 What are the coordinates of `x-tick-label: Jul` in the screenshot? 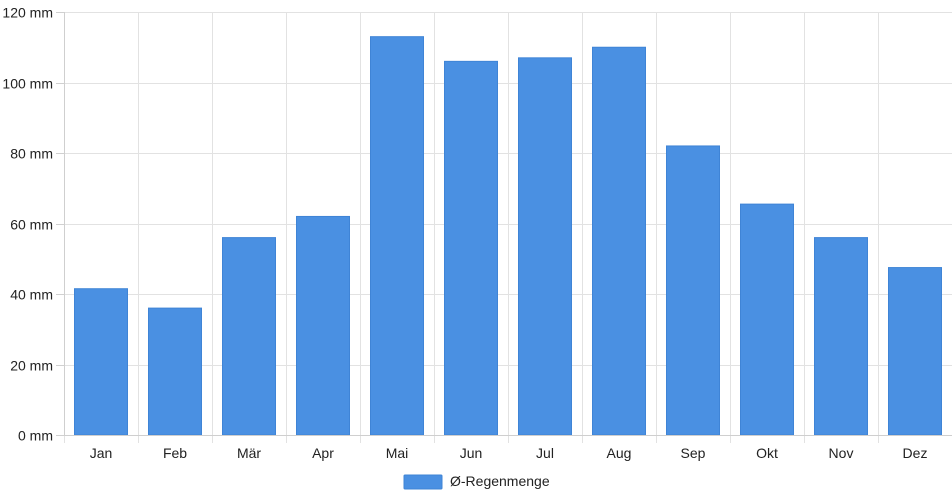 It's located at (545, 453).